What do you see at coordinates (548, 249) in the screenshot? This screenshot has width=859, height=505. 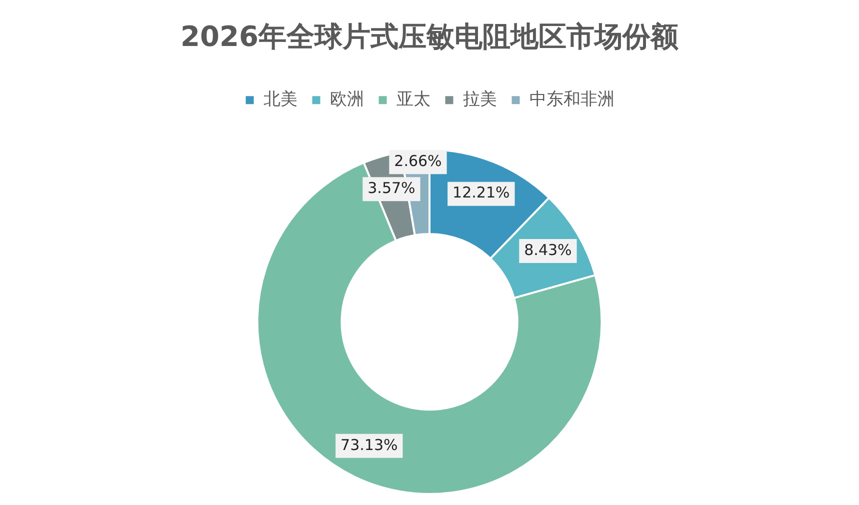 I see `data-label: 8.43%` at bounding box center [548, 249].